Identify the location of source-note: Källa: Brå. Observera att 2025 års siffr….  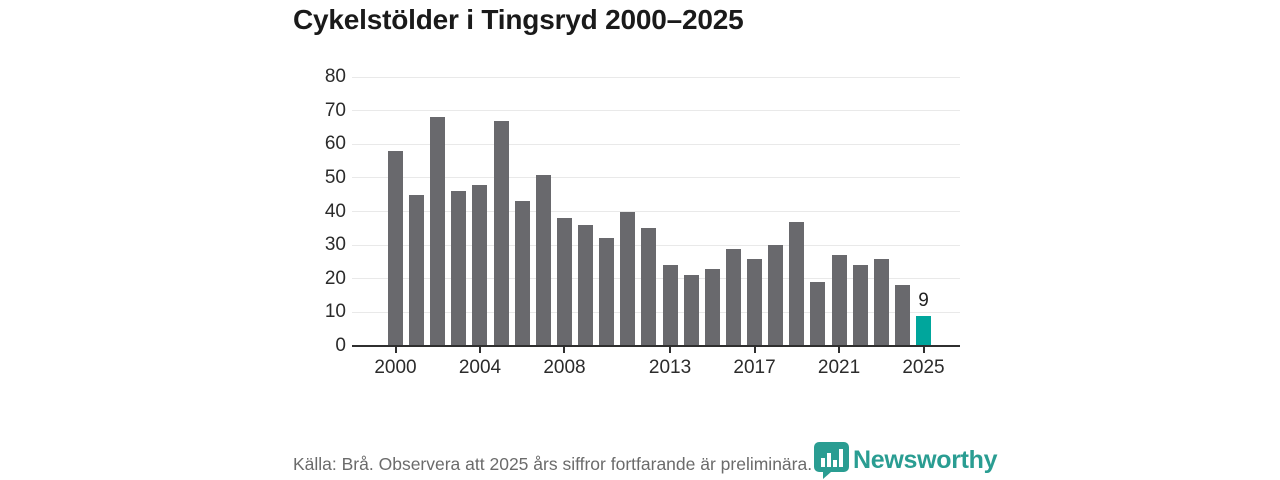
(553, 464).